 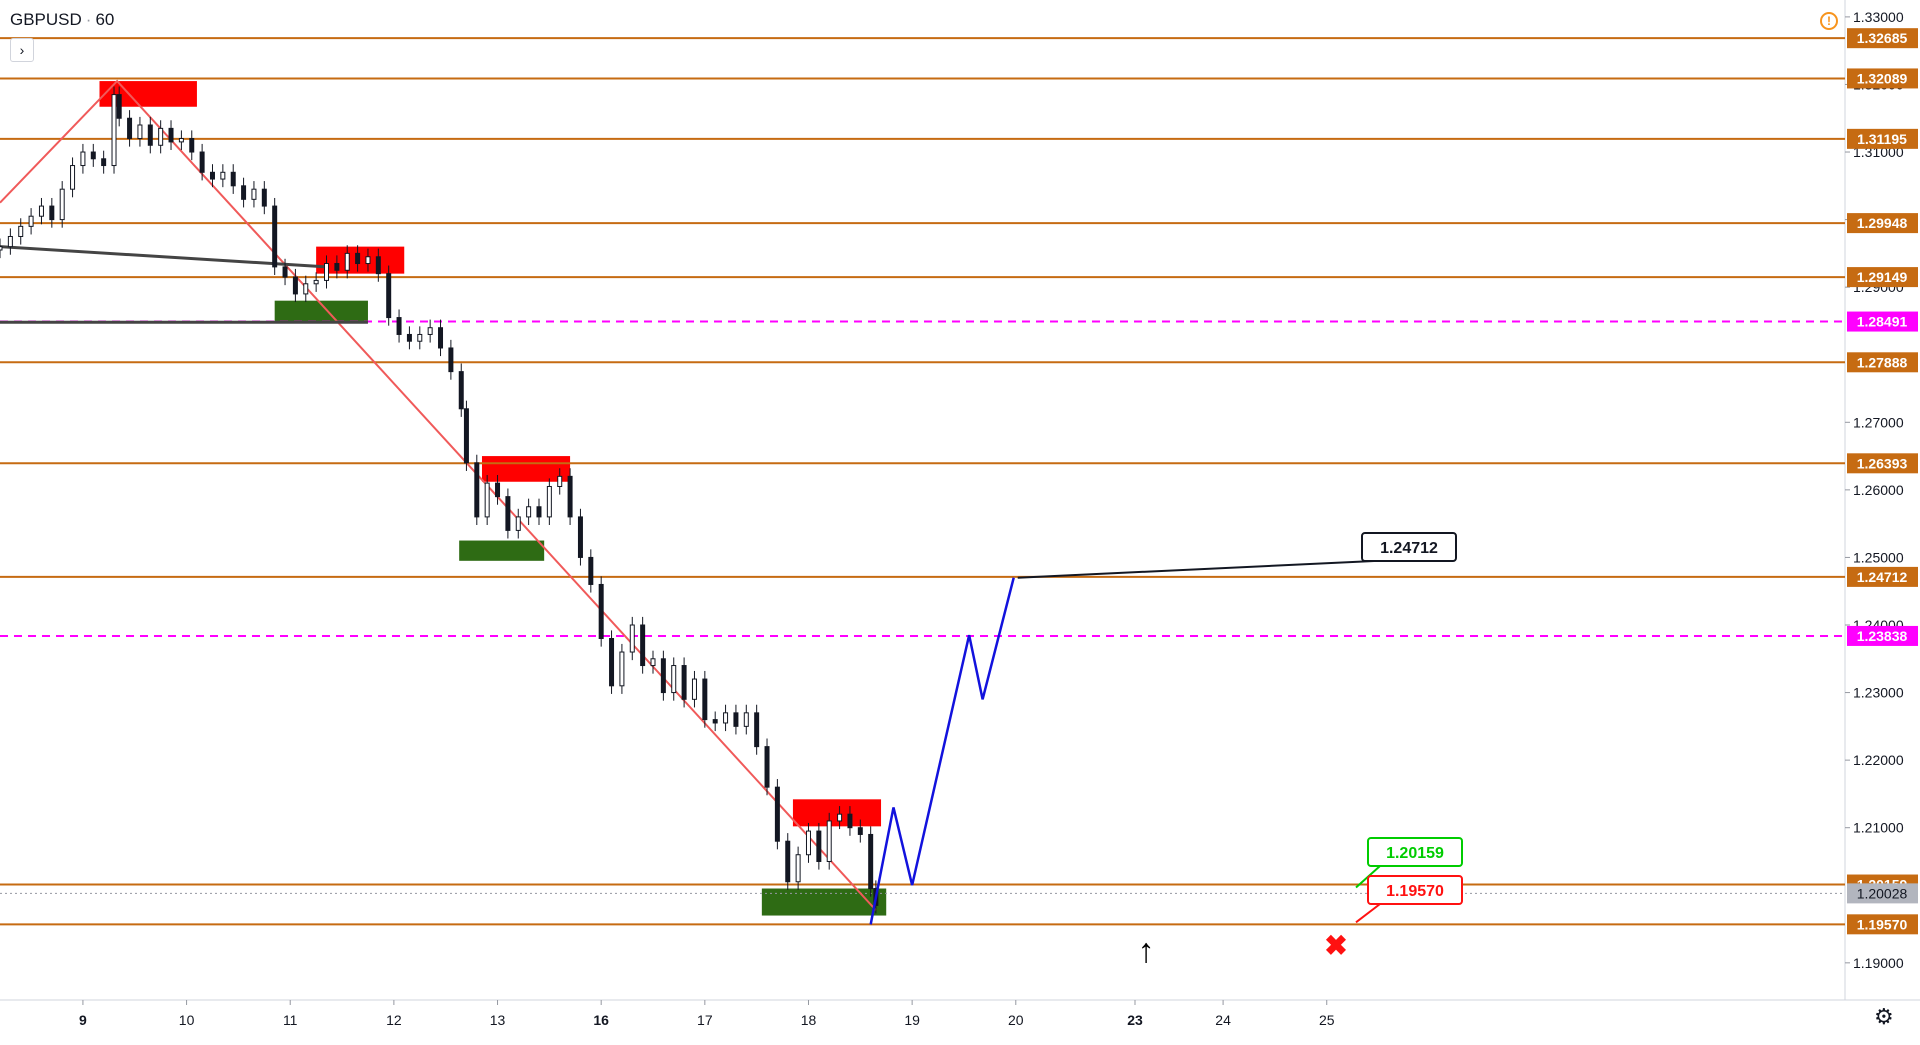 I want to click on time-tick-label: 11, so click(x=290, y=1020).